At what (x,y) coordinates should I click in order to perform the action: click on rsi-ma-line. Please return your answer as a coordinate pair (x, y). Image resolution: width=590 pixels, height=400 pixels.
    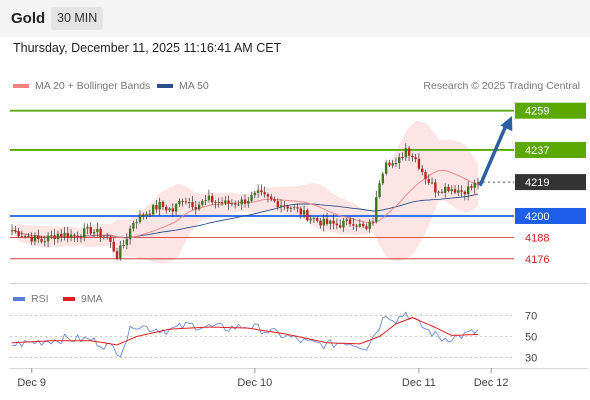
    Looking at the image, I should click on (245, 331).